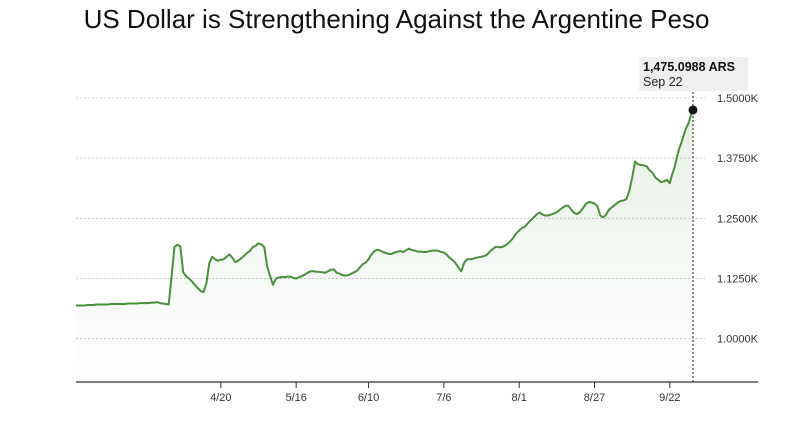 The width and height of the screenshot is (793, 445). I want to click on y-tick-label: 1.0000K, so click(738, 340).